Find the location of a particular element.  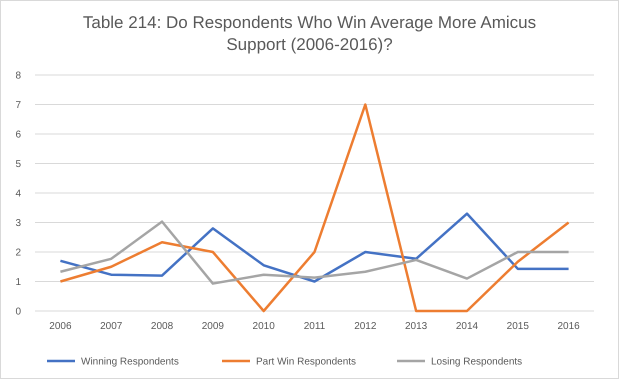

x-tick-label: 2006 is located at coordinates (60, 326).